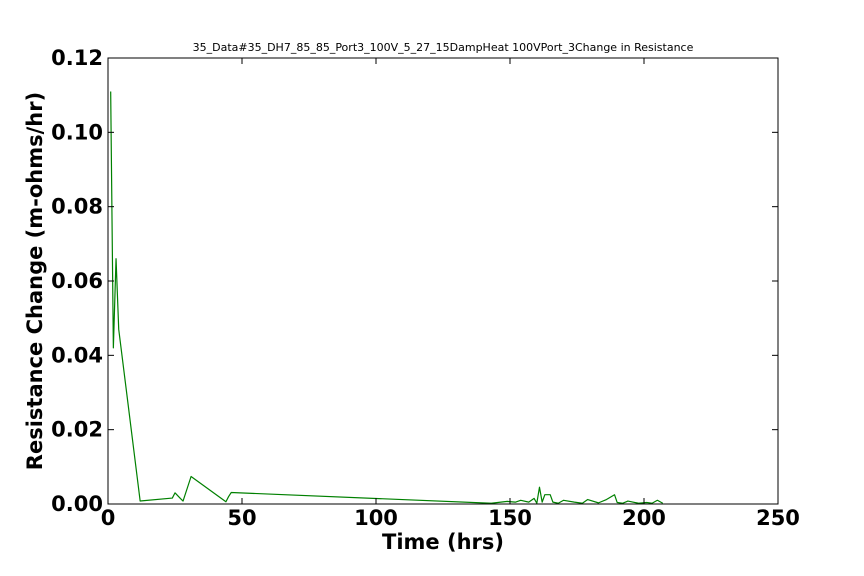  I want to click on x-tick-label: 50, so click(241, 518).